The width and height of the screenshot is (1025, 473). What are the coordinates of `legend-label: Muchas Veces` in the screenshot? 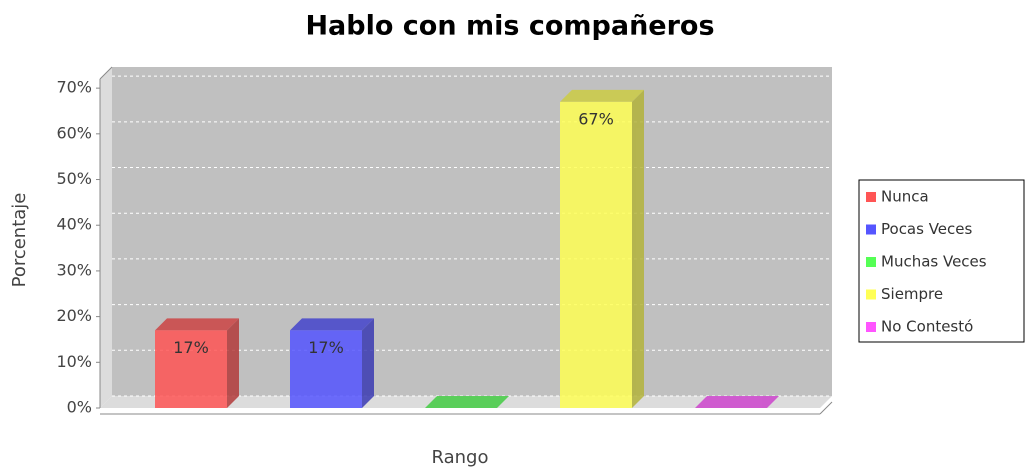 It's located at (934, 262).